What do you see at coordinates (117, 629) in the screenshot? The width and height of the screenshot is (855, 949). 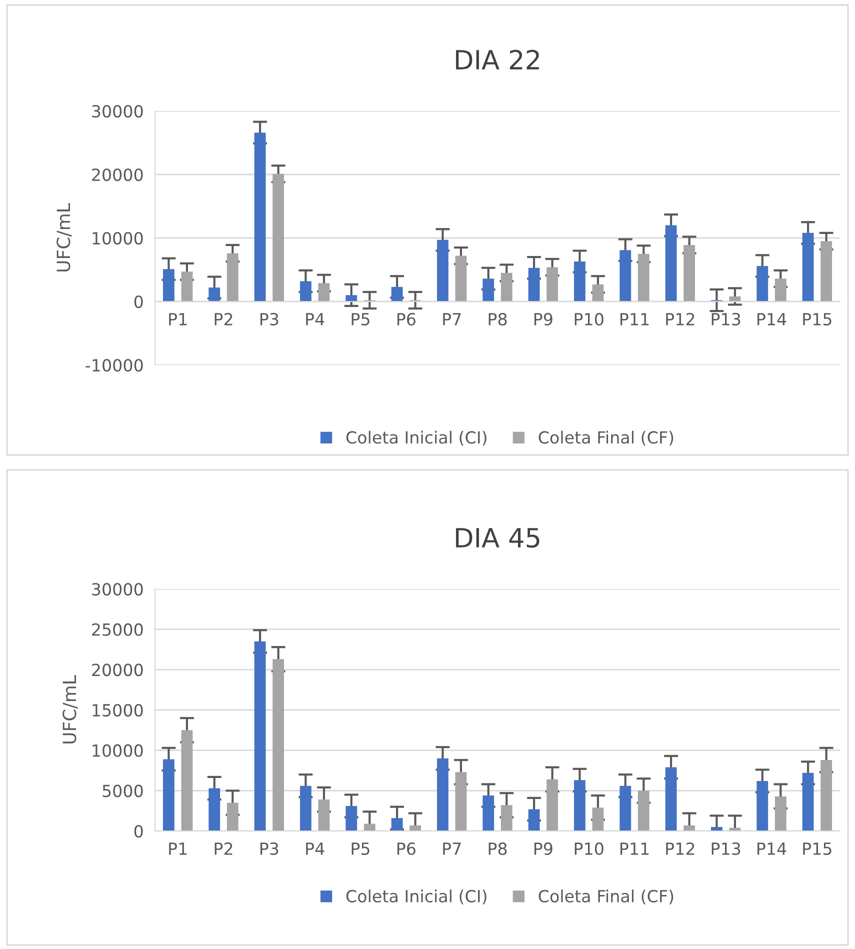 I see `y-tick-label: 25000` at bounding box center [117, 629].